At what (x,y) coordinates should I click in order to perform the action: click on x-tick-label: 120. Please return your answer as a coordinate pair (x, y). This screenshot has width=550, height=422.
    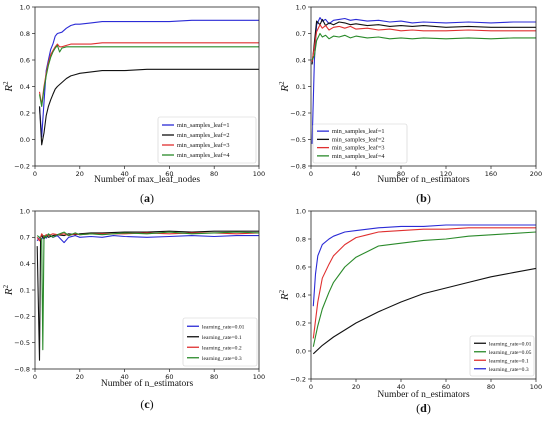
    Looking at the image, I should click on (446, 174).